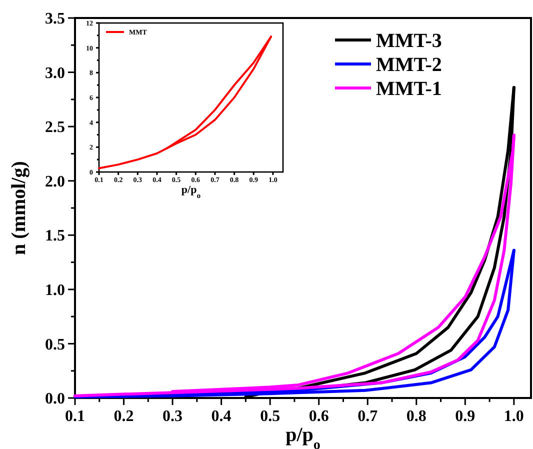  I want to click on y-tick-label: 1.0, so click(55, 291).